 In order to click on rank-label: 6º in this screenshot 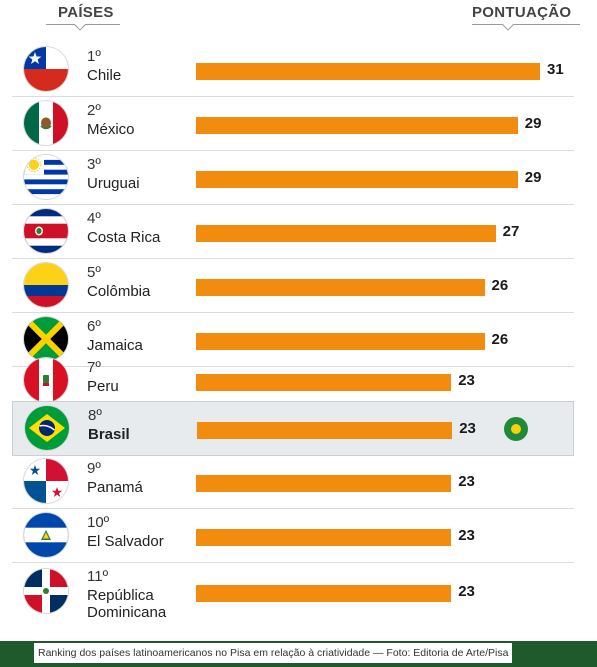, I will do `click(94, 326)`.